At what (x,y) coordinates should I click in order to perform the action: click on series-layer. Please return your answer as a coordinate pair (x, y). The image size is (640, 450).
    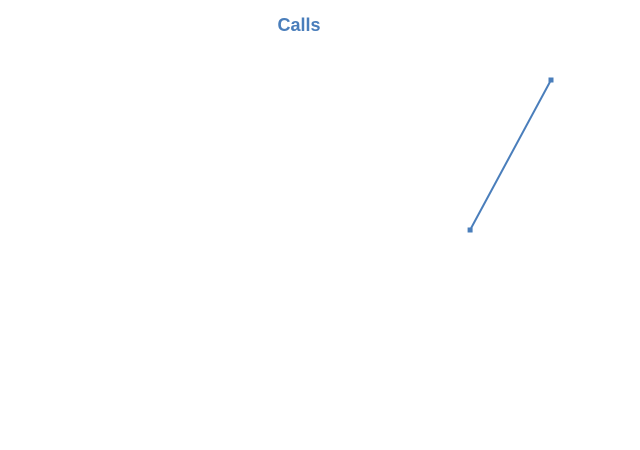
    Looking at the image, I should click on (510, 155).